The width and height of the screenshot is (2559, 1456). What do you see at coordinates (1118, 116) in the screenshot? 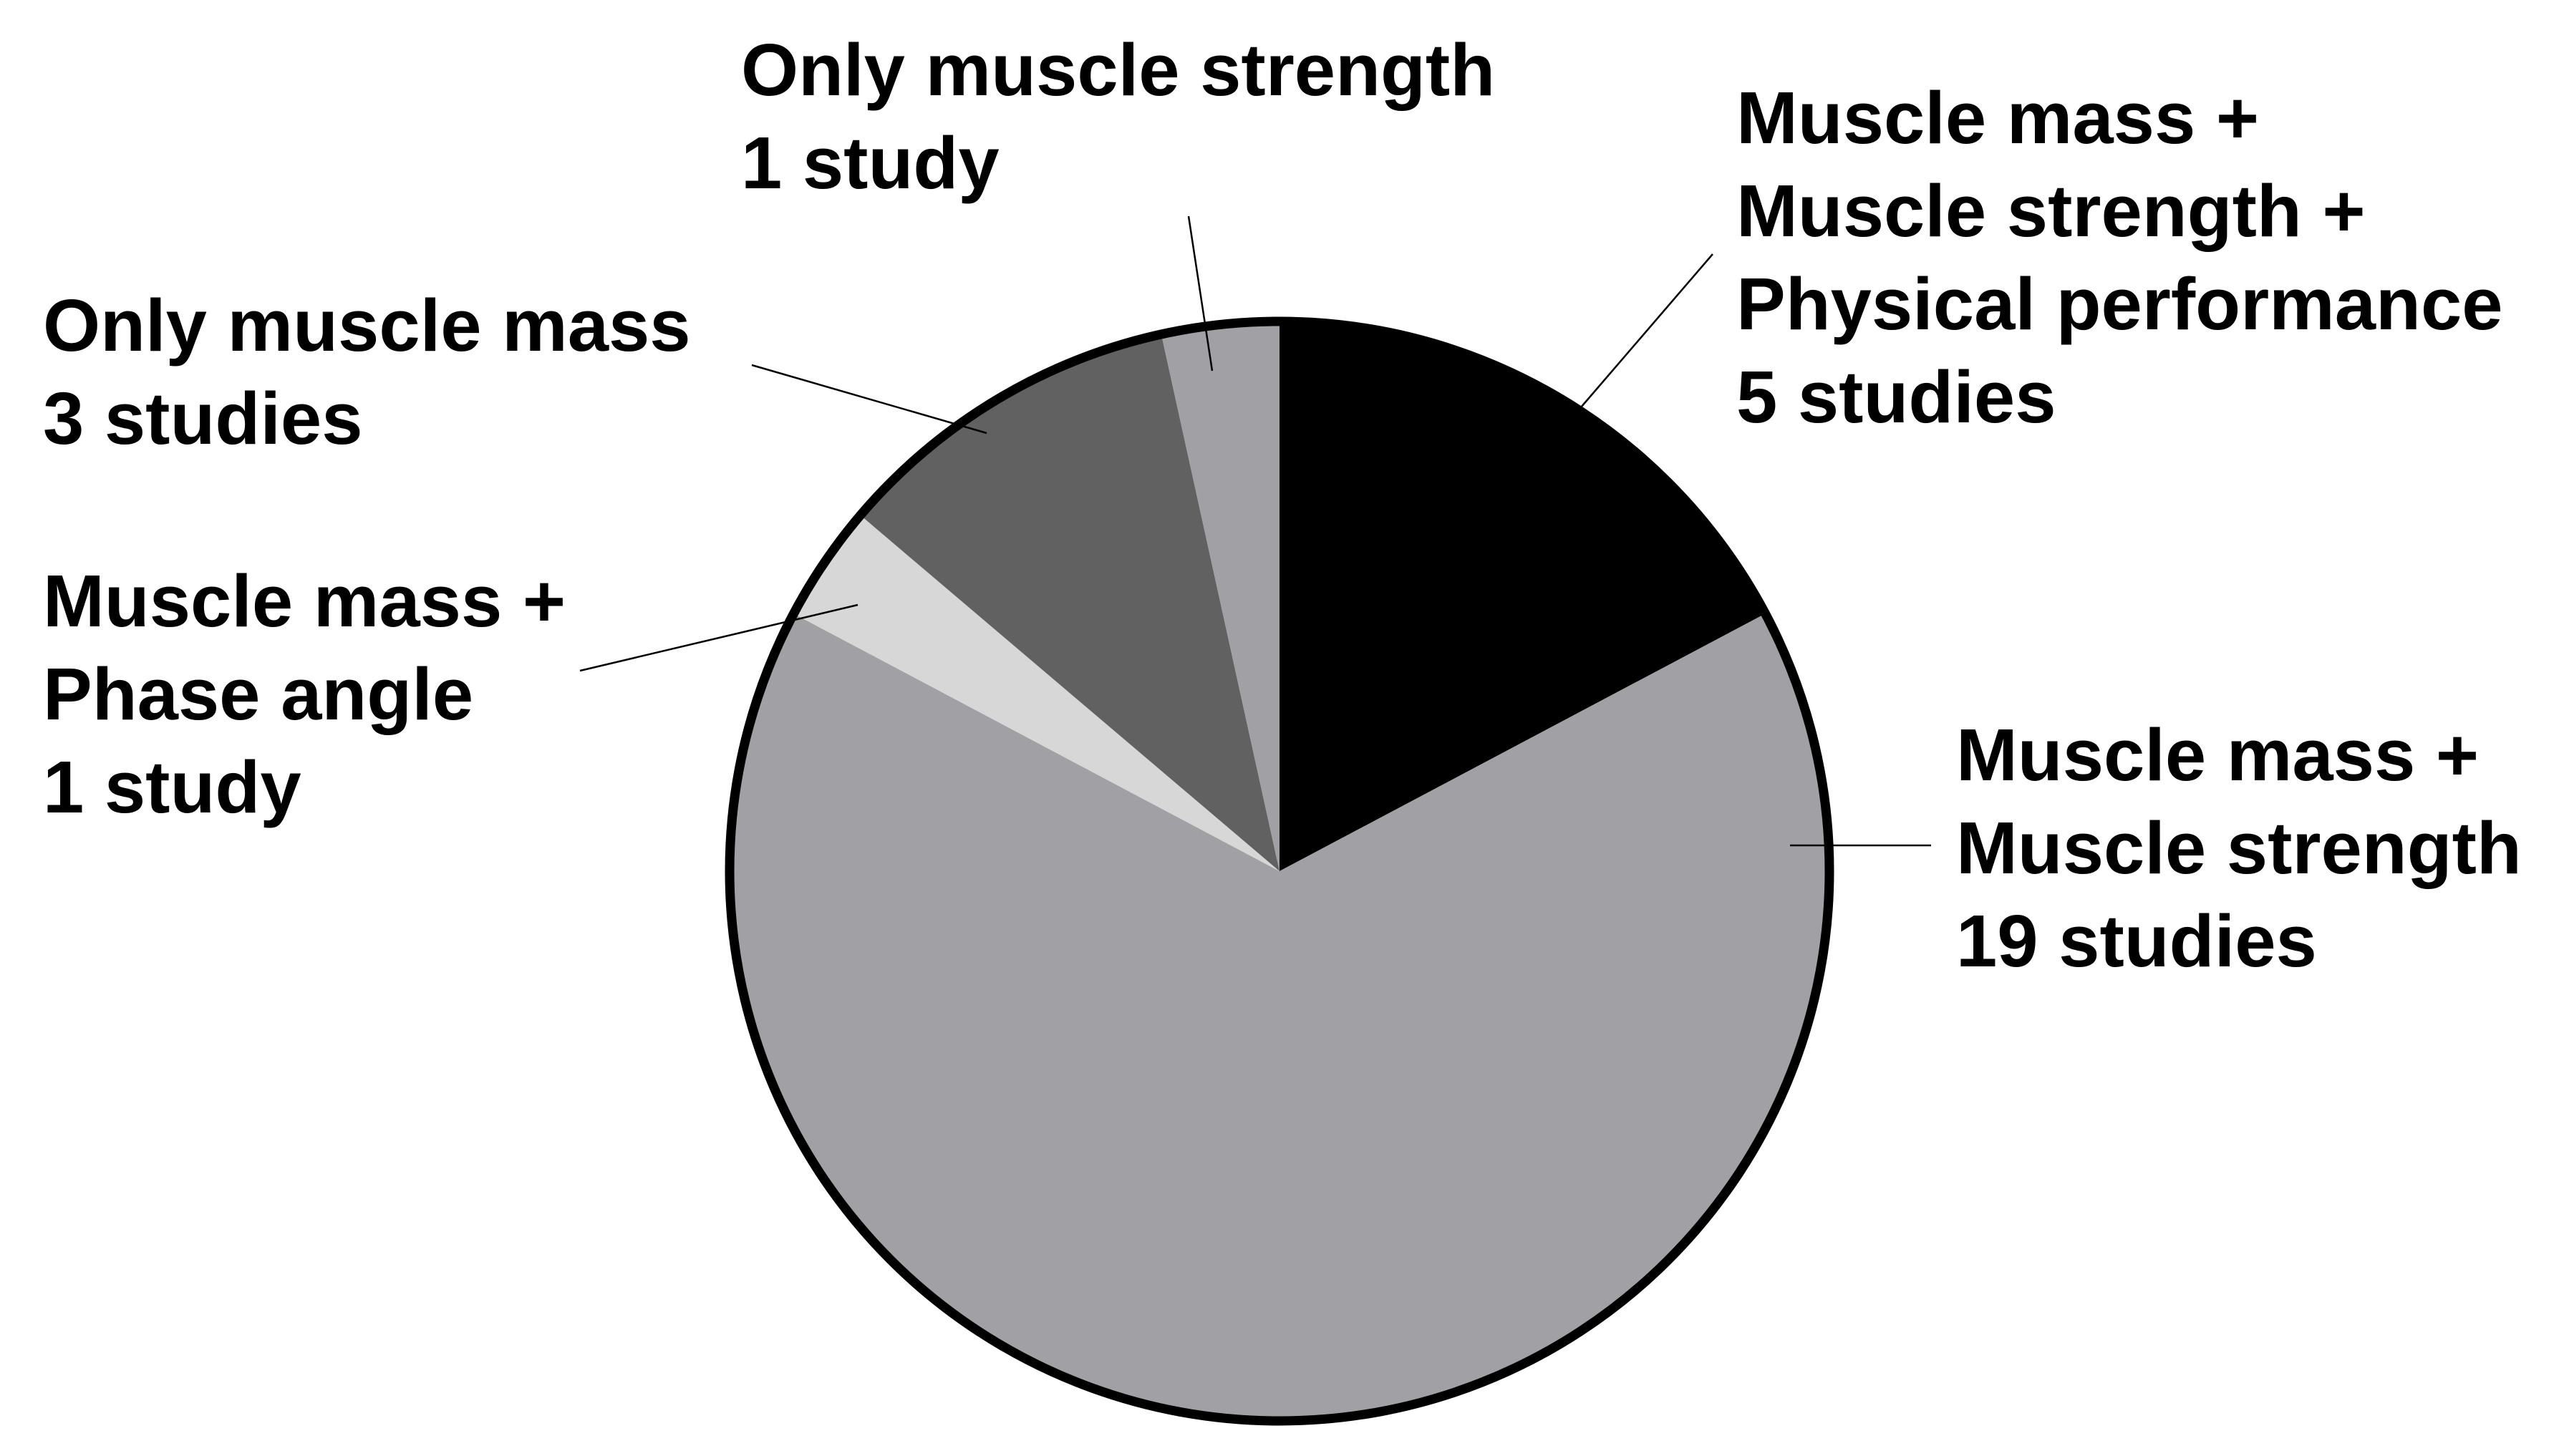
I see `slice-label-4: Only muscle strength 1 study` at bounding box center [1118, 116].